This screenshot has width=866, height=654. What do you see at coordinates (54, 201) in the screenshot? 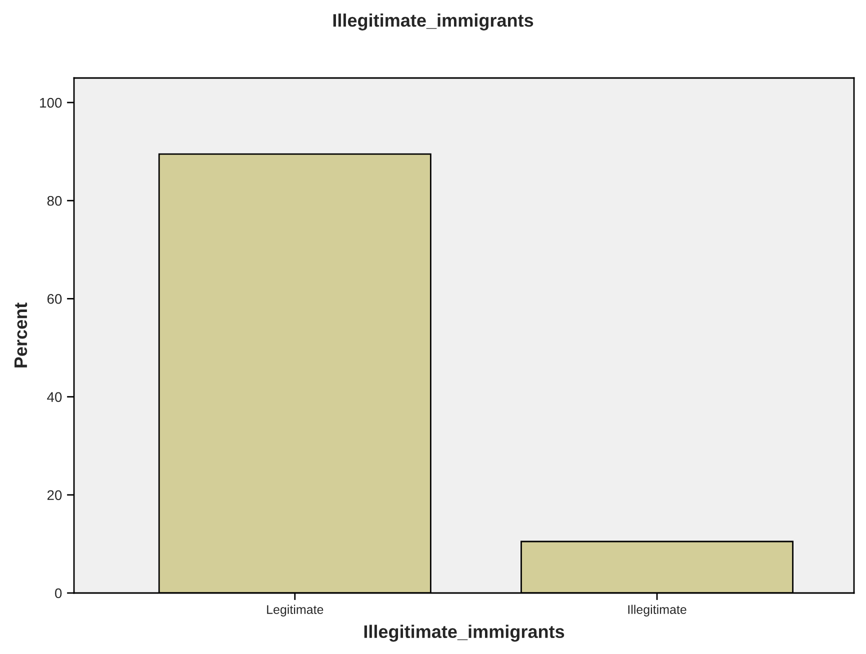
I see `y-tick-label: 80` at bounding box center [54, 201].